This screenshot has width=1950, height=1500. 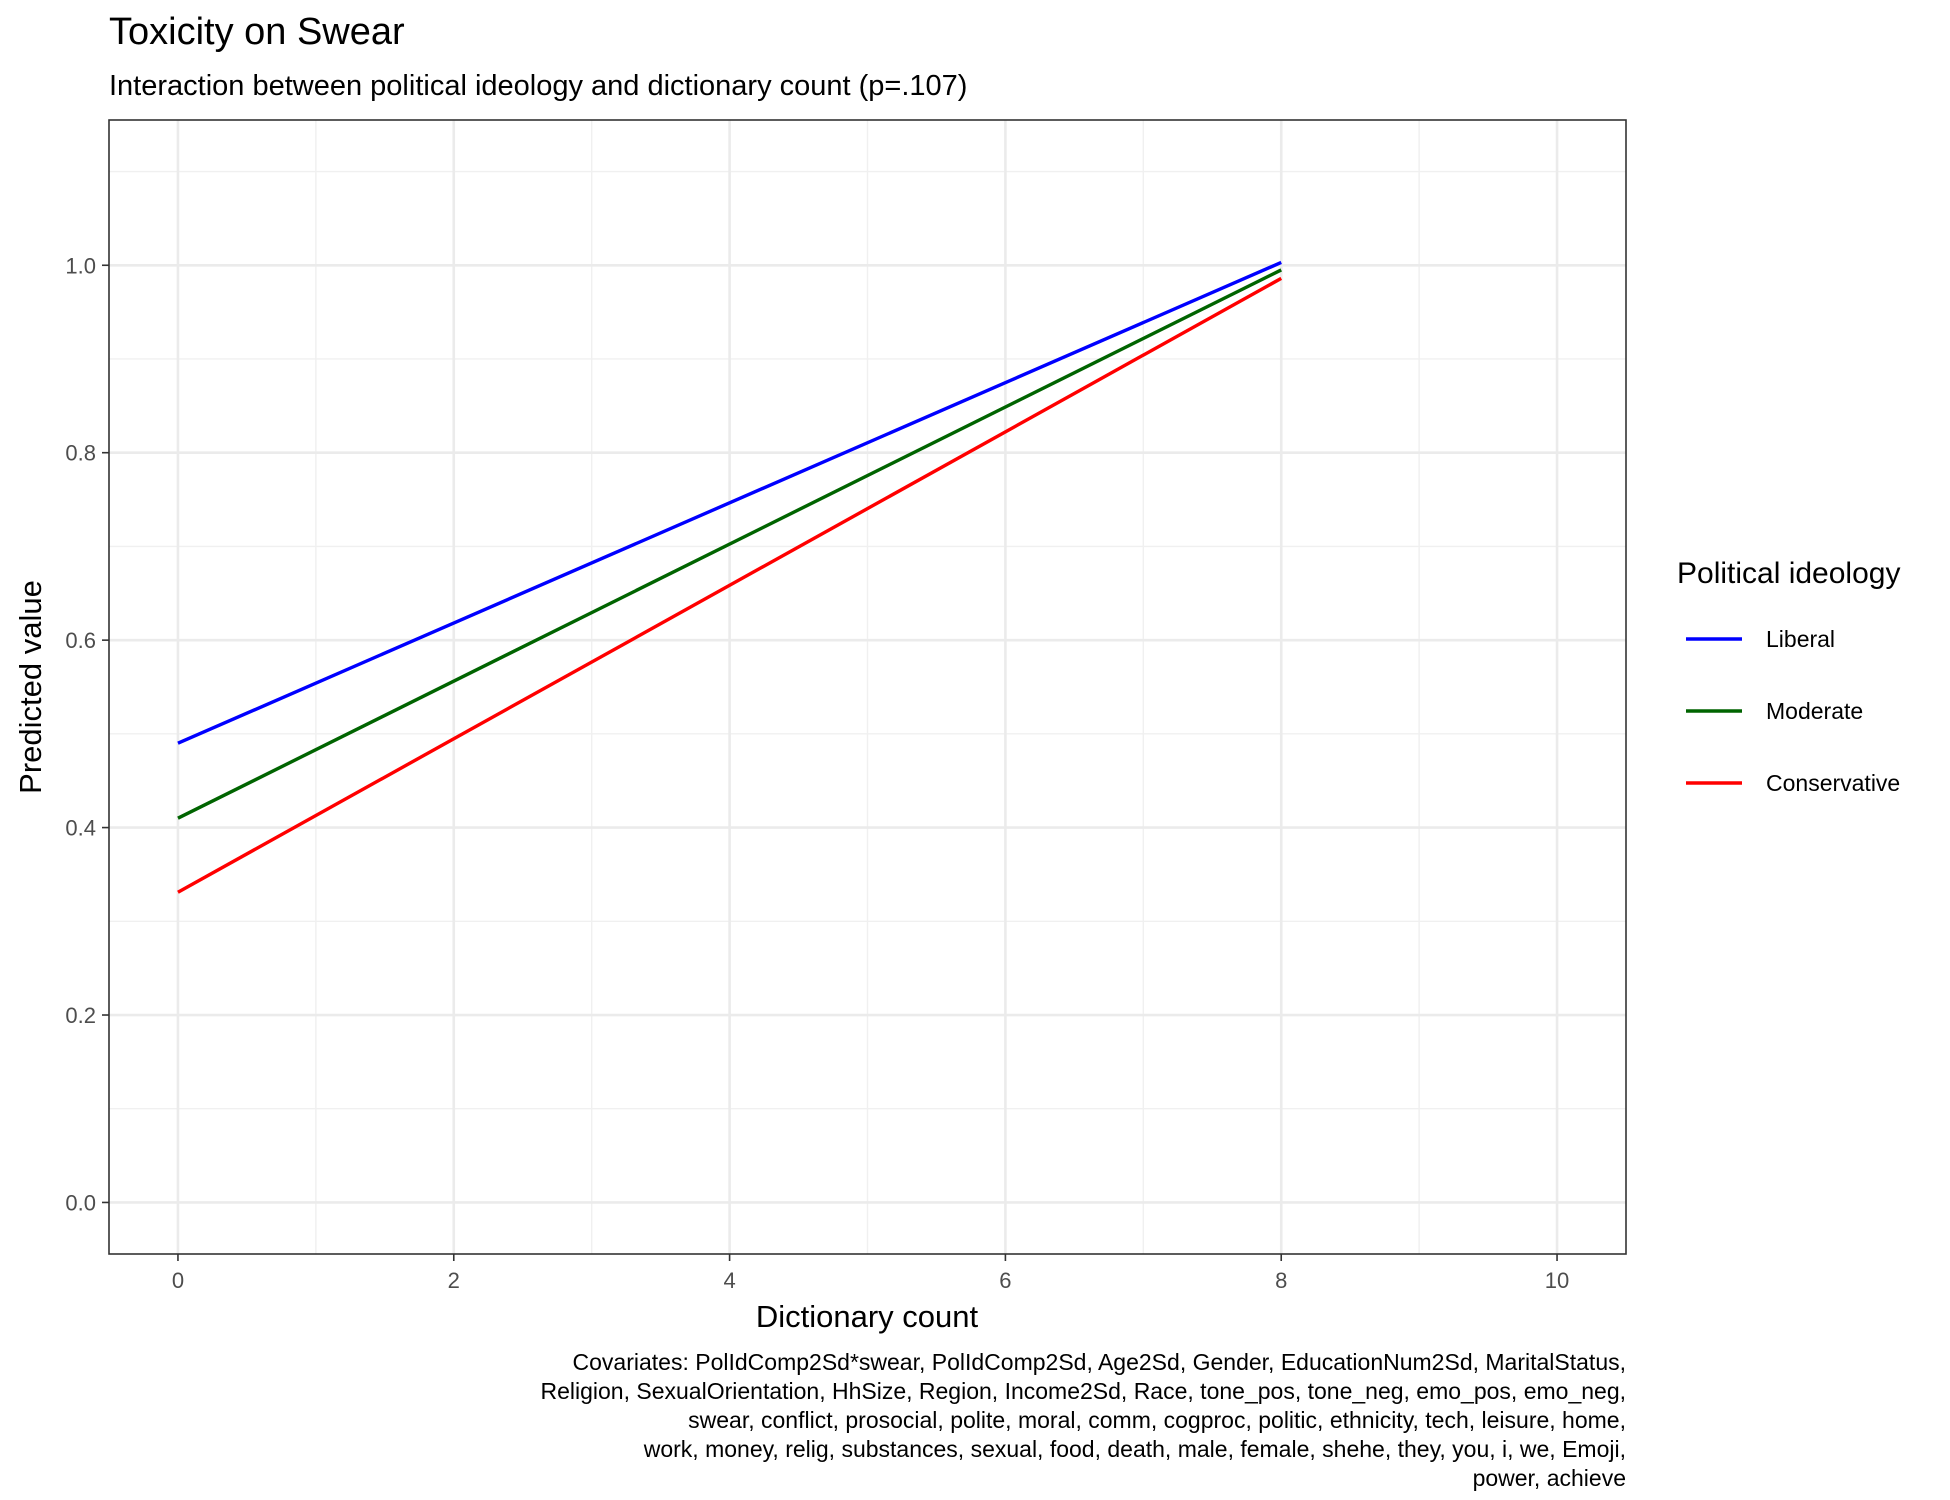 I want to click on x-tick-label: 10, so click(x=1557, y=1280).